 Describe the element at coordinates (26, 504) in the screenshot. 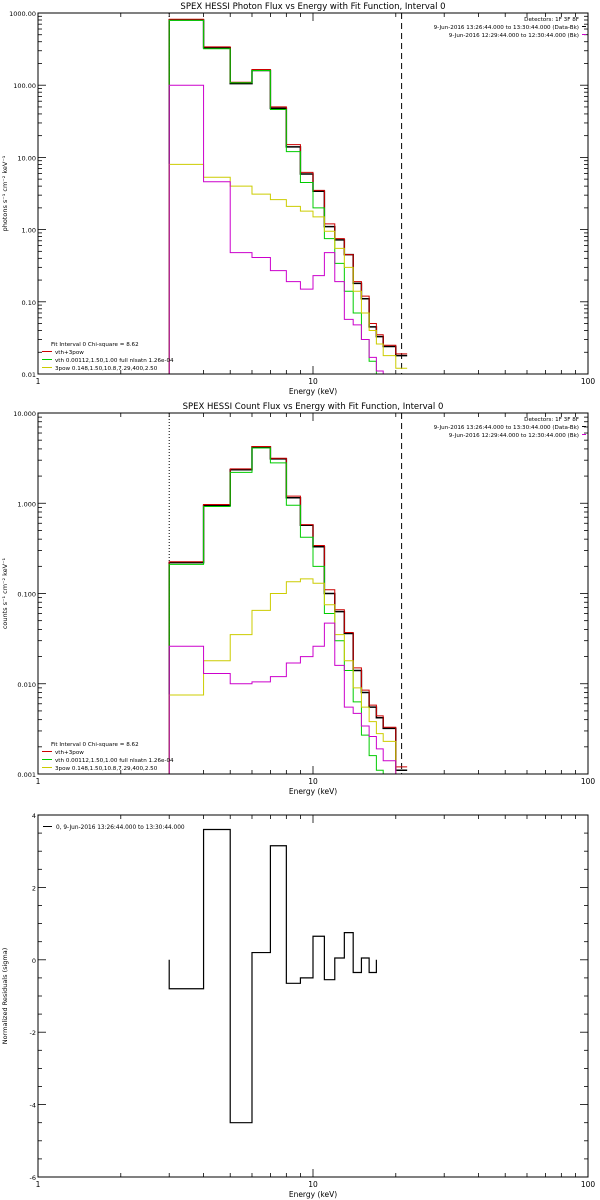

I see `y-tick-label: 1.000` at that location.